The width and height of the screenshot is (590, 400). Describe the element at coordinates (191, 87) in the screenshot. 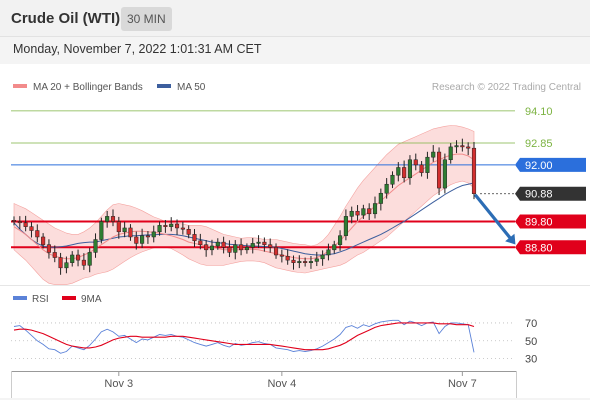

I see `legend-label: MA 50` at that location.